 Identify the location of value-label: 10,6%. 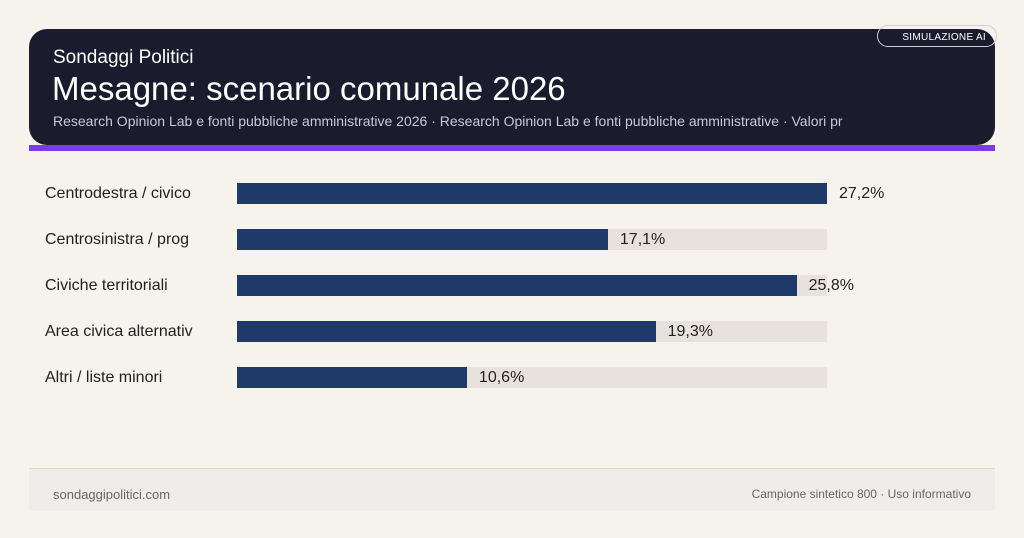
(501, 377).